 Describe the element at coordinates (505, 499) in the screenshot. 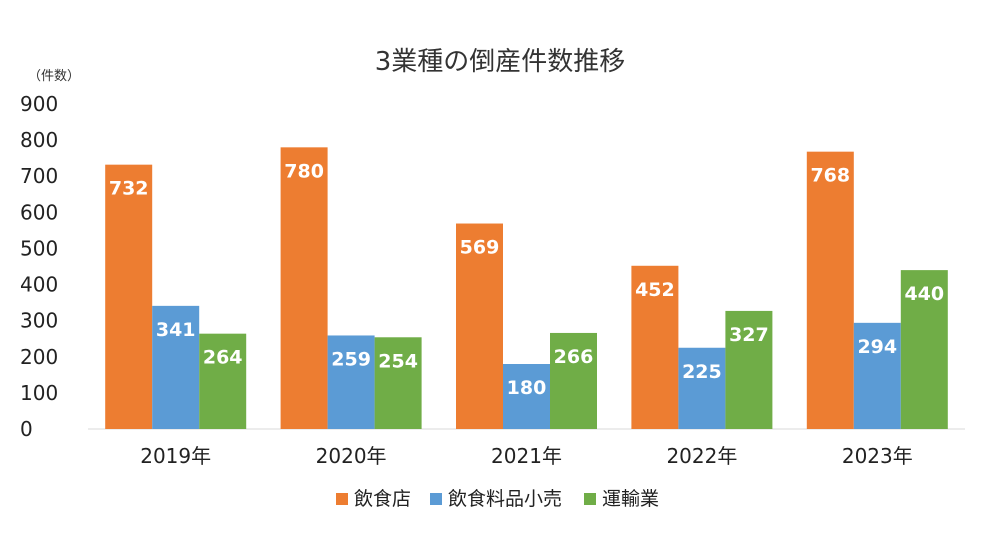

I see `legend-label: 飲食料品小売` at that location.